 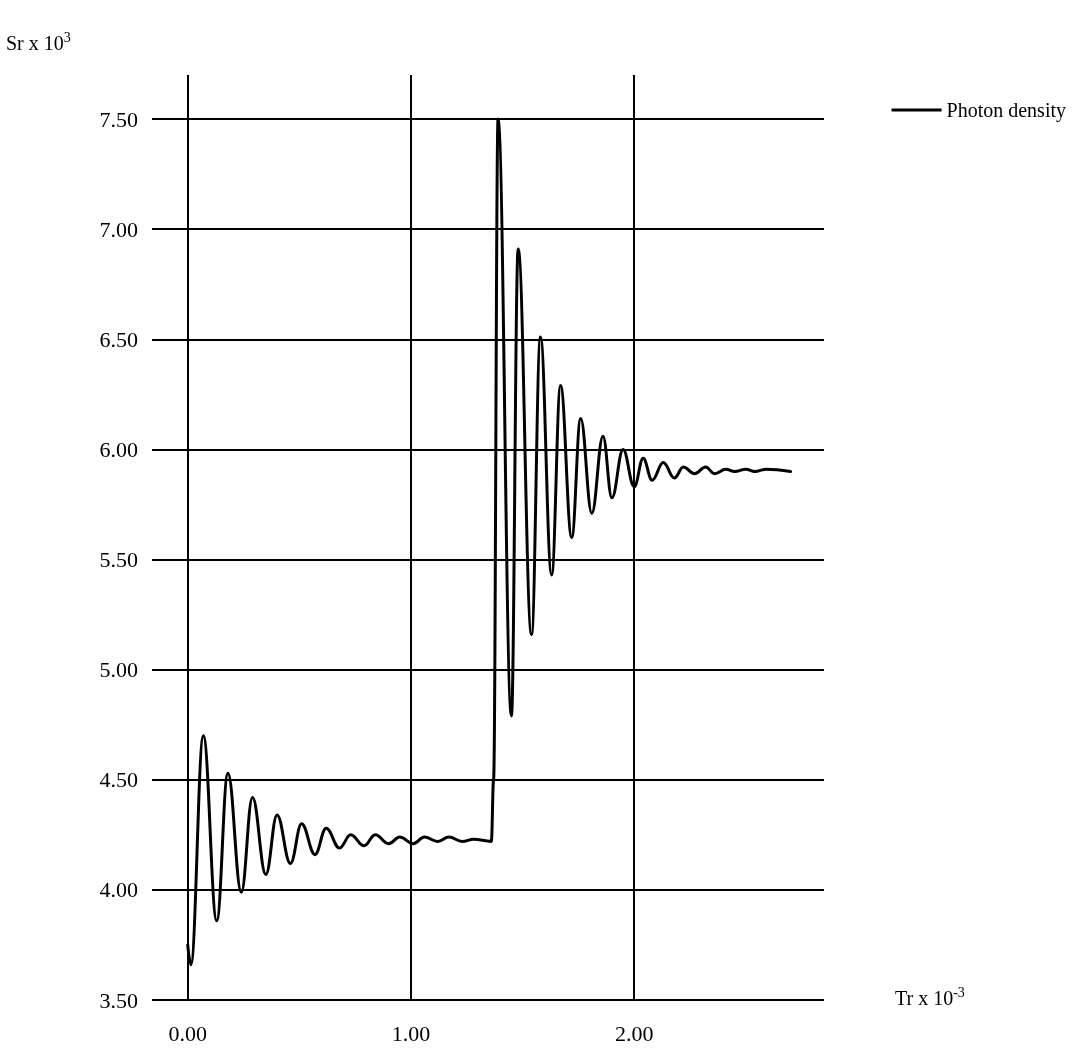 What do you see at coordinates (411, 1033) in the screenshot?
I see `x-tick-label: 1.00` at bounding box center [411, 1033].